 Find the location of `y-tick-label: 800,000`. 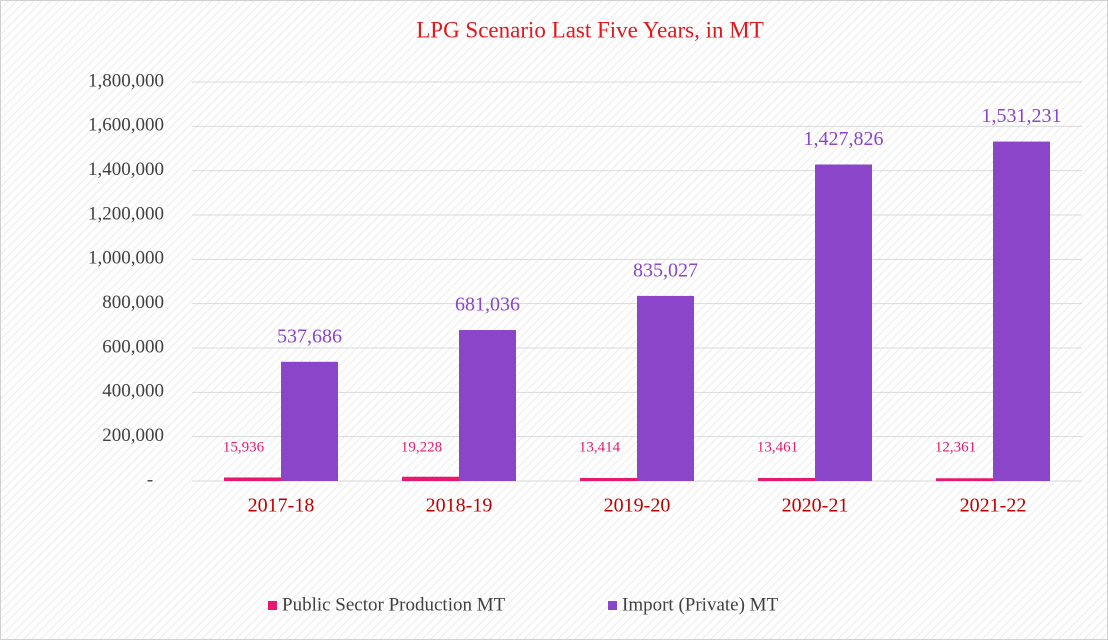

y-tick-label: 800,000 is located at coordinates (133, 302).